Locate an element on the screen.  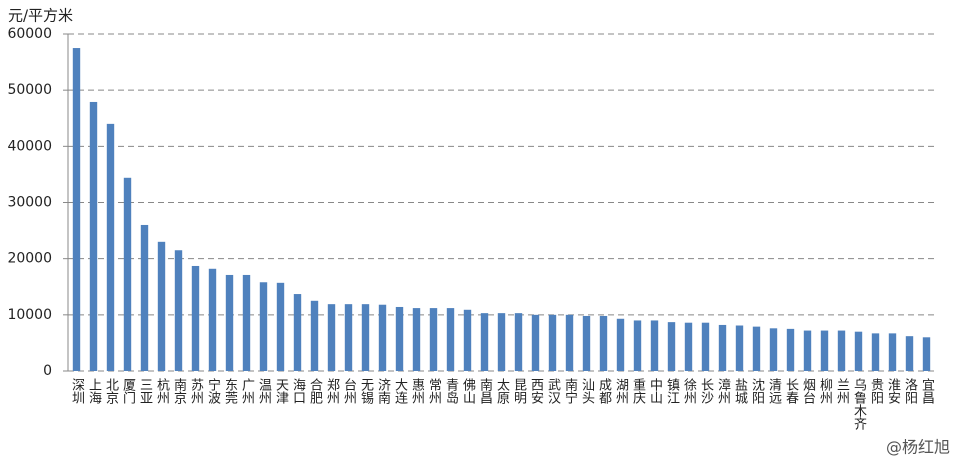
x-tick-label: 中山 is located at coordinates (654, 391).